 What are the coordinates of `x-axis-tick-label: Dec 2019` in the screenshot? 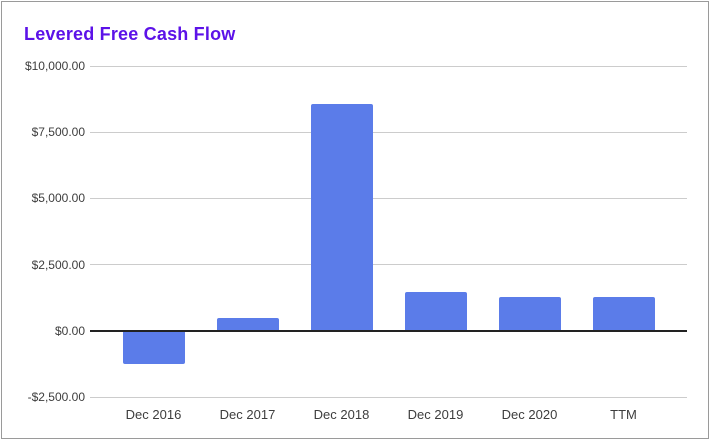 It's located at (435, 414).